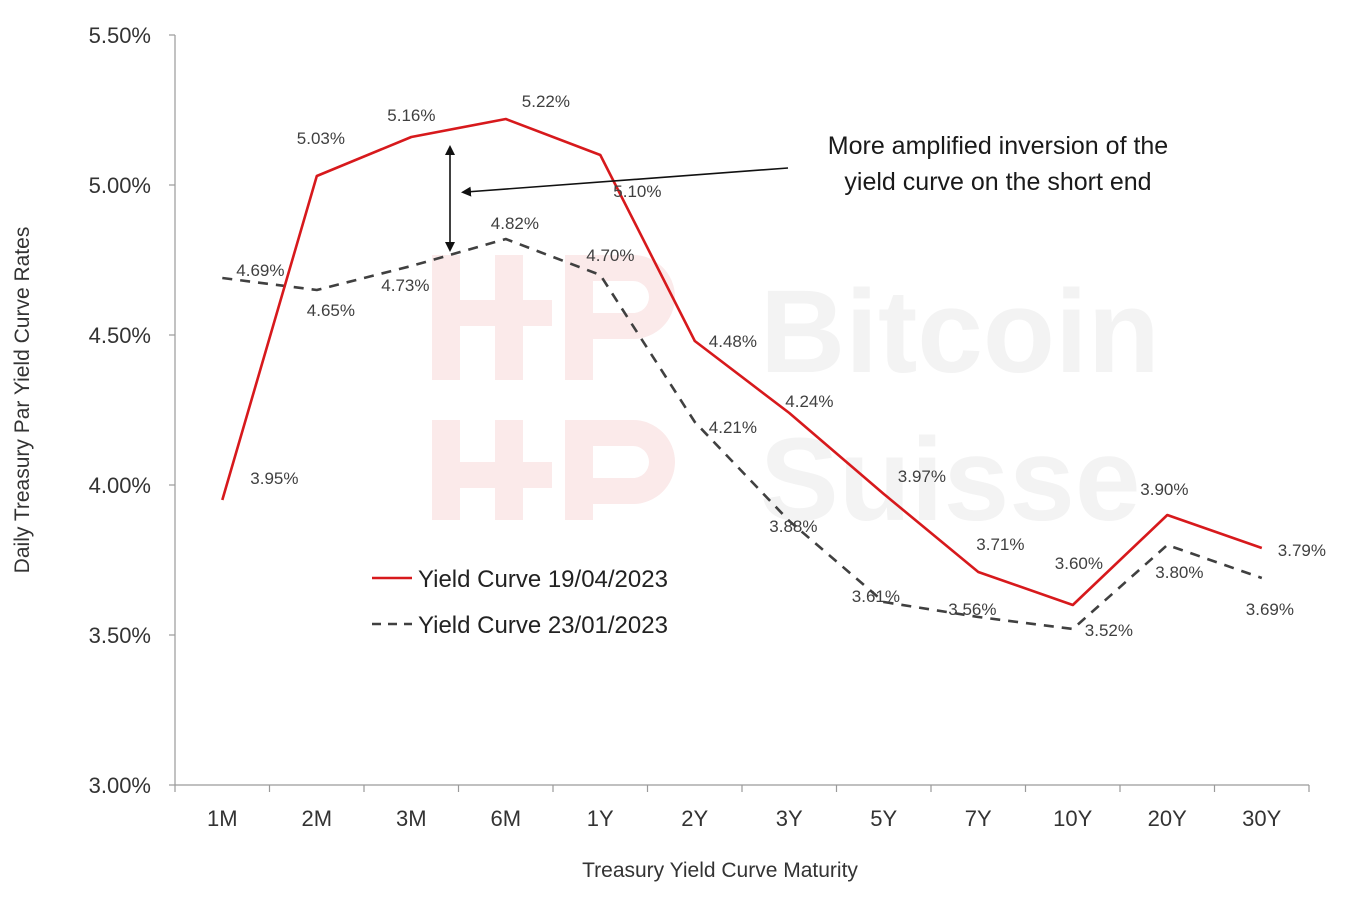 Image resolution: width=1351 pixels, height=908 pixels. What do you see at coordinates (316, 818) in the screenshot?
I see `x-tick-label: 2M` at bounding box center [316, 818].